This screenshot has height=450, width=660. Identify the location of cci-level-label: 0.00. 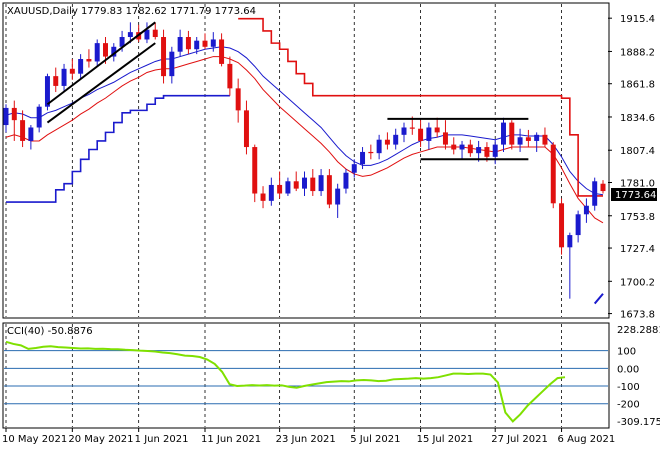
(628, 369).